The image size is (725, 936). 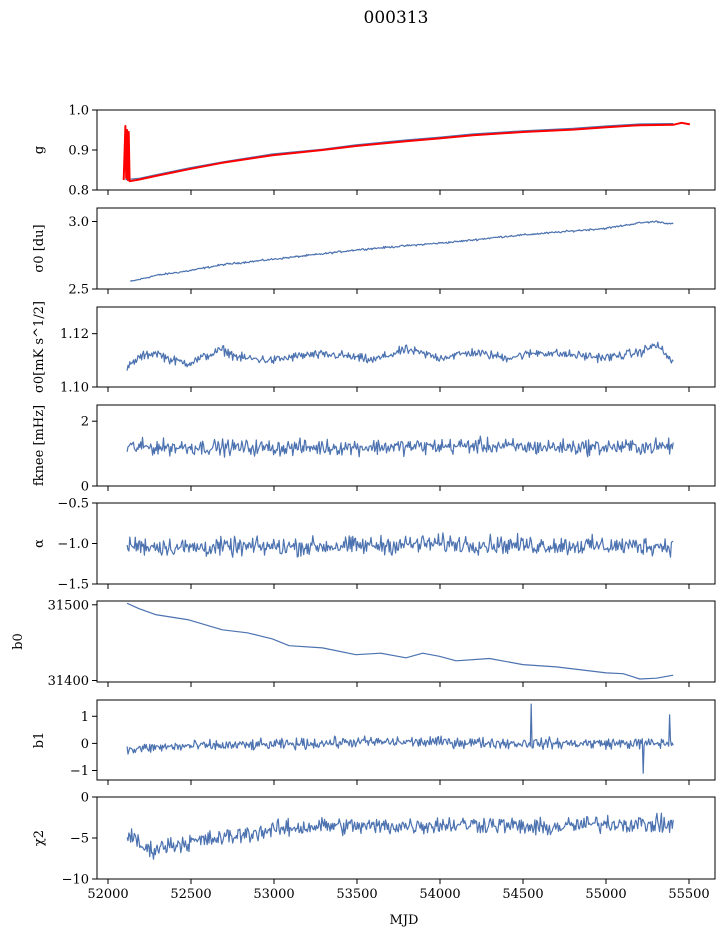 What do you see at coordinates (39, 445) in the screenshot?
I see `y-axis-label: fknee [mHz]` at bounding box center [39, 445].